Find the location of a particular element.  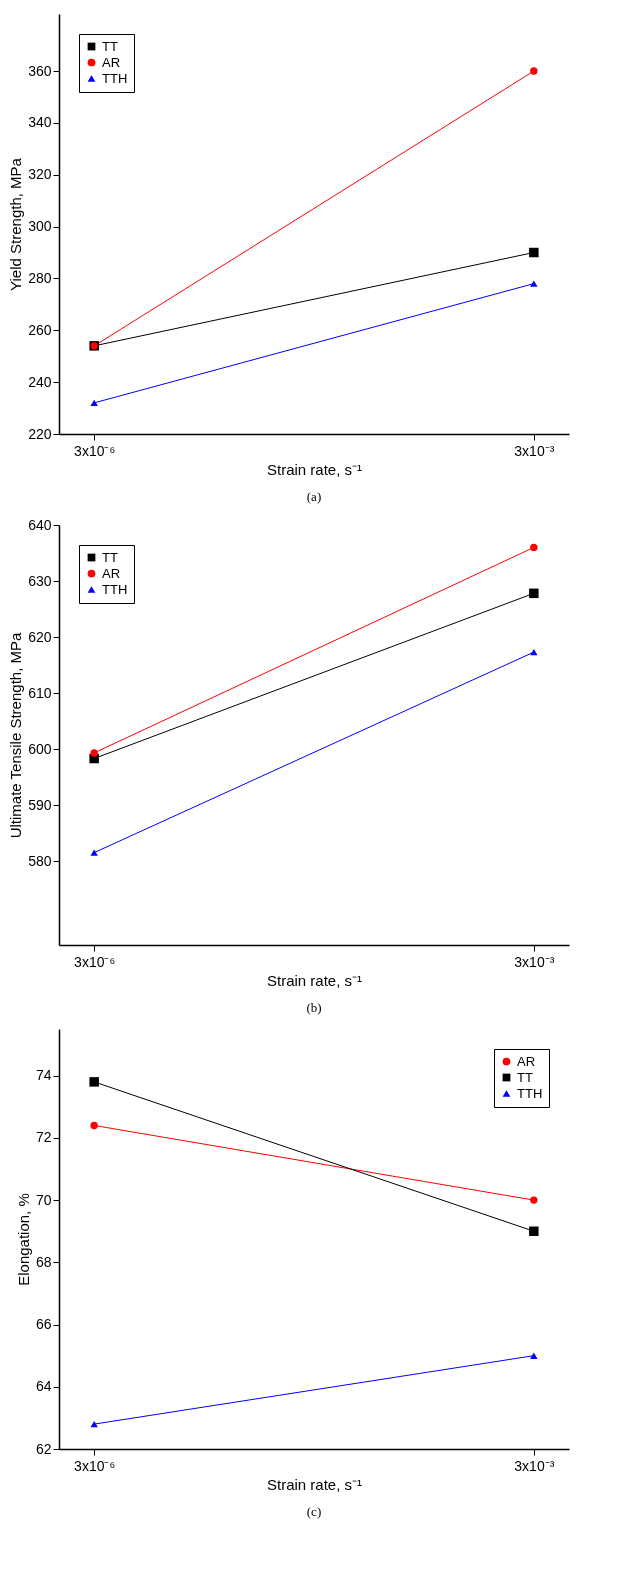

text: (b) is located at coordinates (314, 1007).